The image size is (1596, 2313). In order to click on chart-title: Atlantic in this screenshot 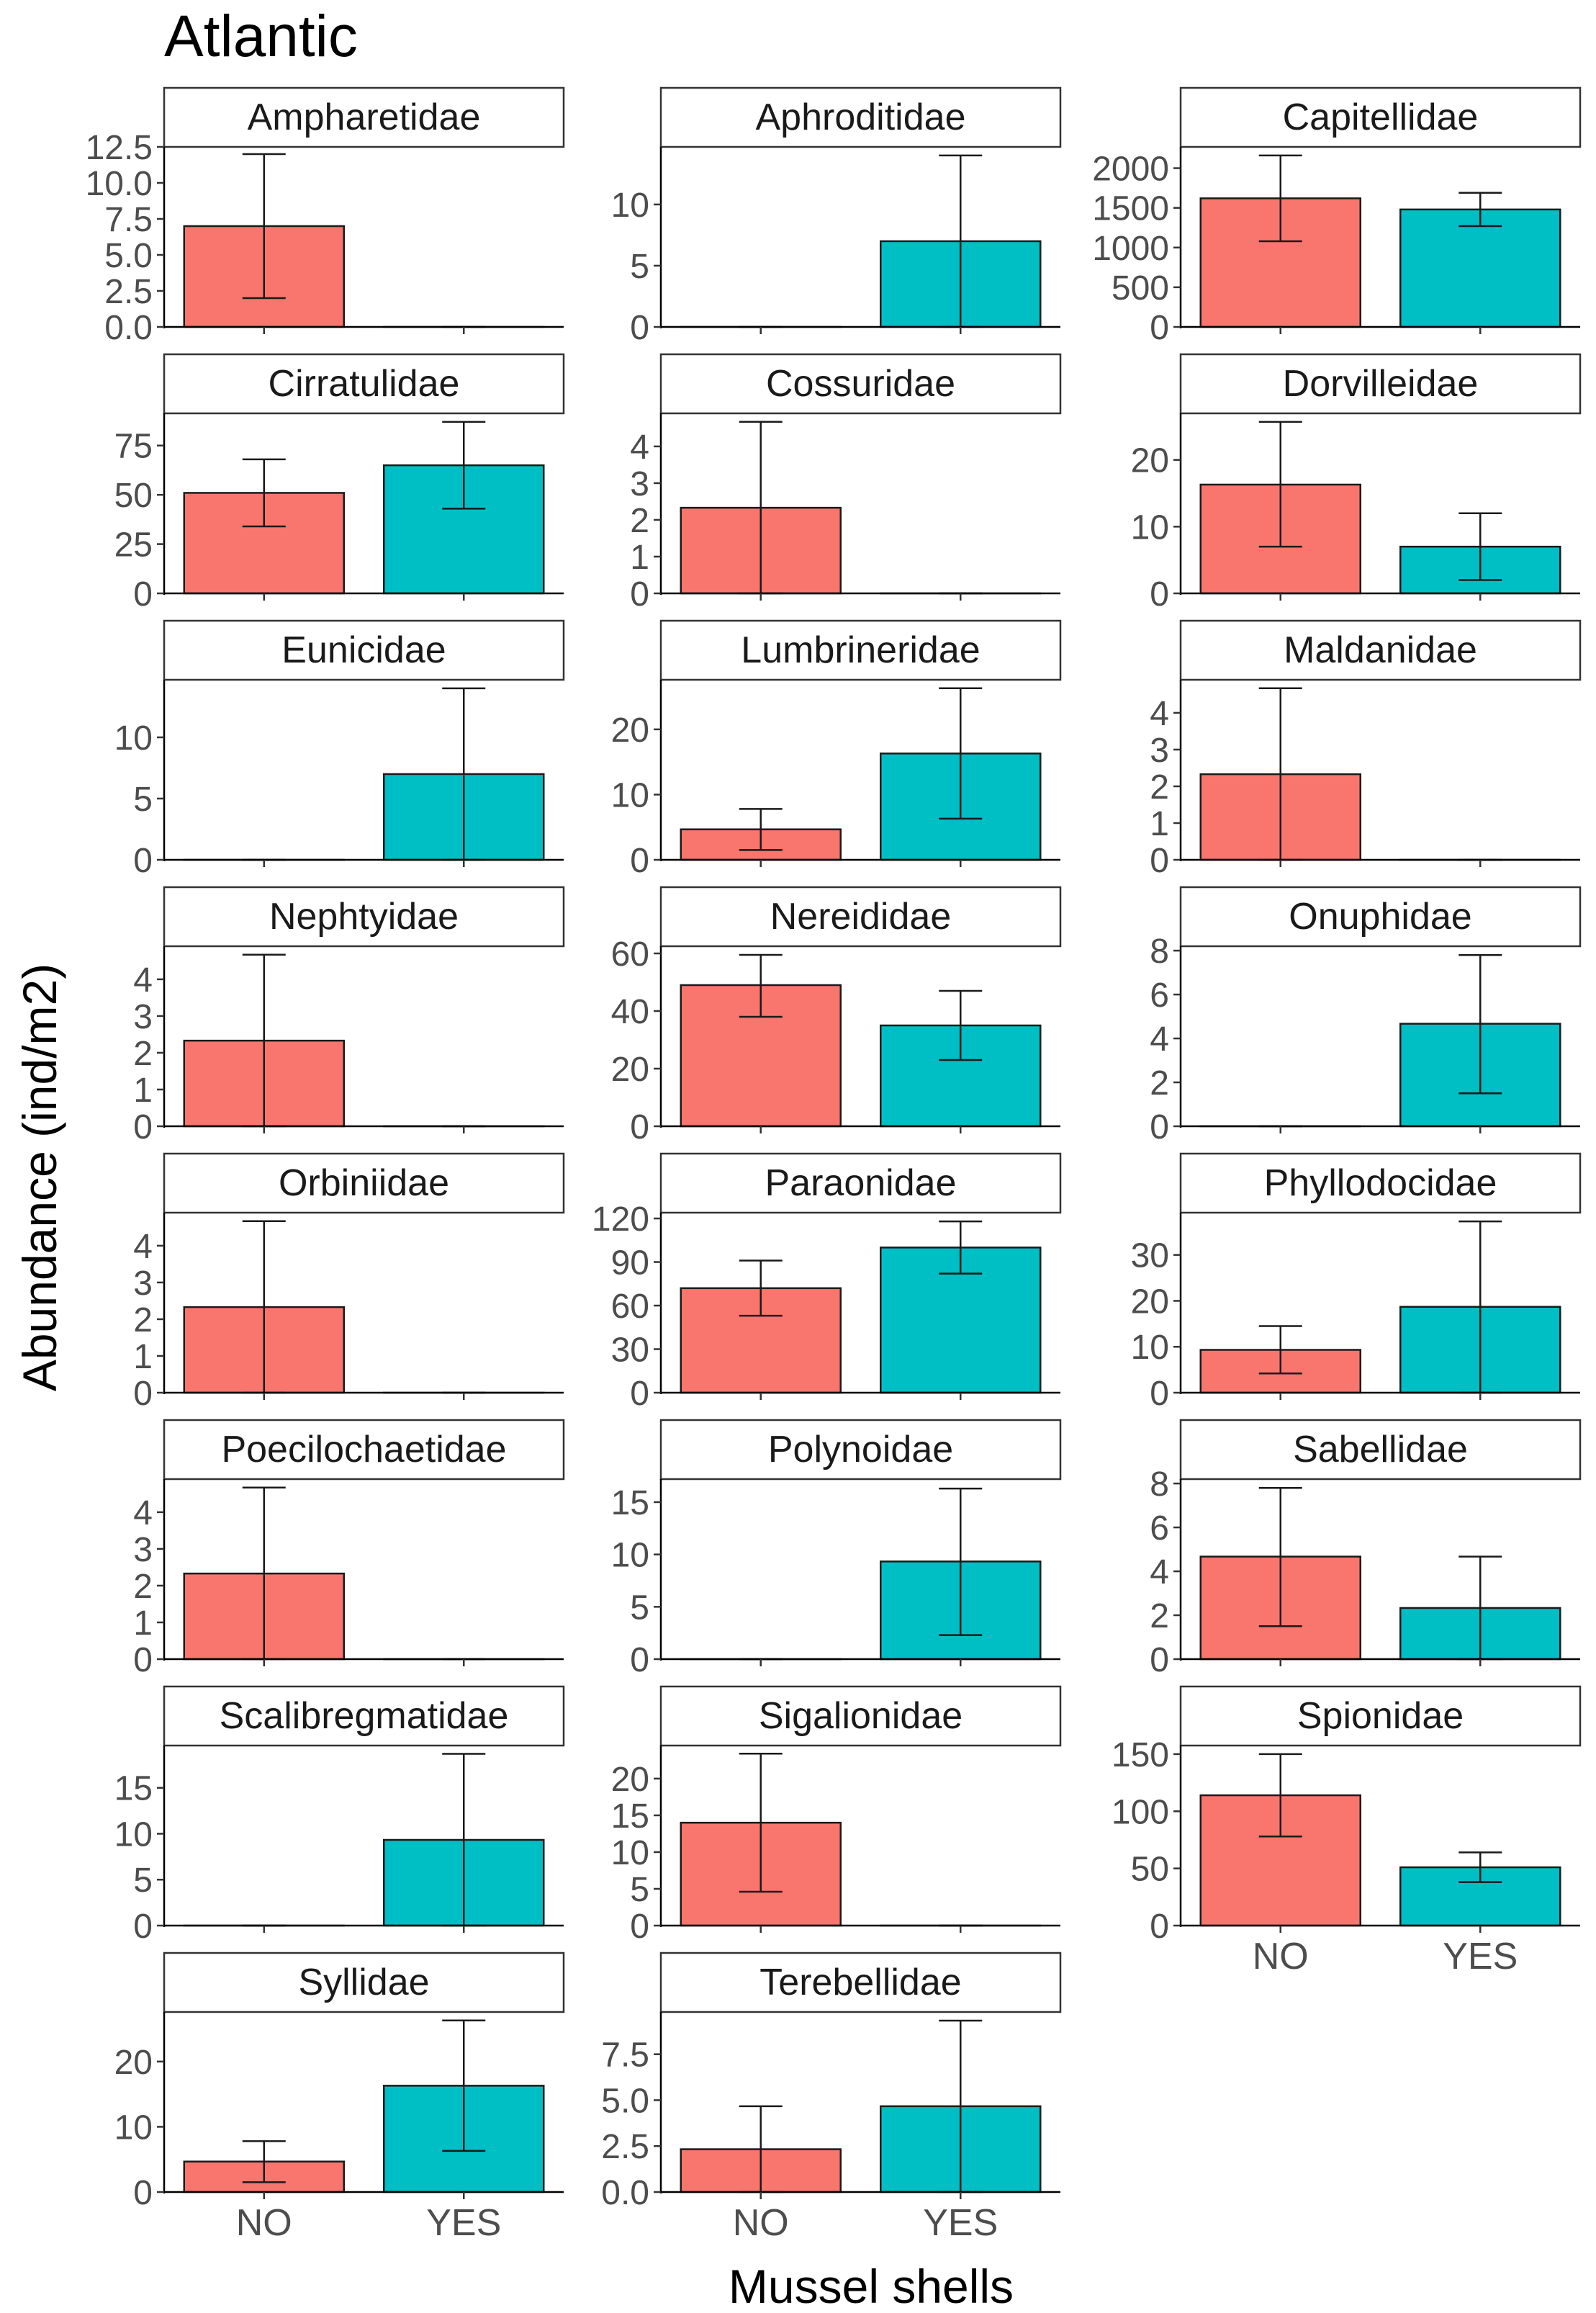, I will do `click(261, 36)`.